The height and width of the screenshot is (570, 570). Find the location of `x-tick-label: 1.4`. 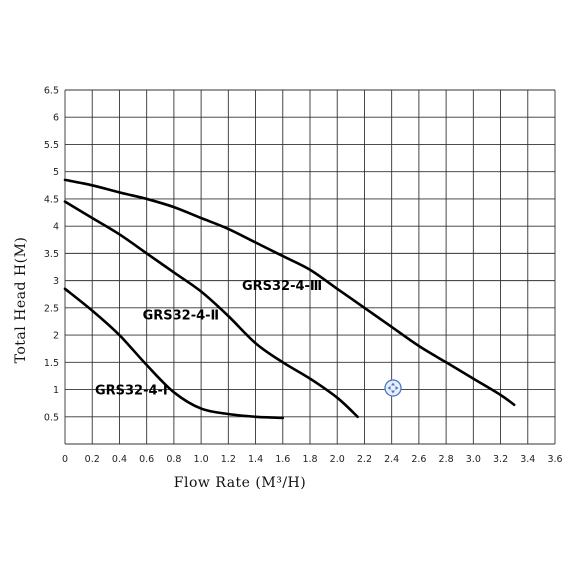

x-tick-label: 1.4 is located at coordinates (255, 459).